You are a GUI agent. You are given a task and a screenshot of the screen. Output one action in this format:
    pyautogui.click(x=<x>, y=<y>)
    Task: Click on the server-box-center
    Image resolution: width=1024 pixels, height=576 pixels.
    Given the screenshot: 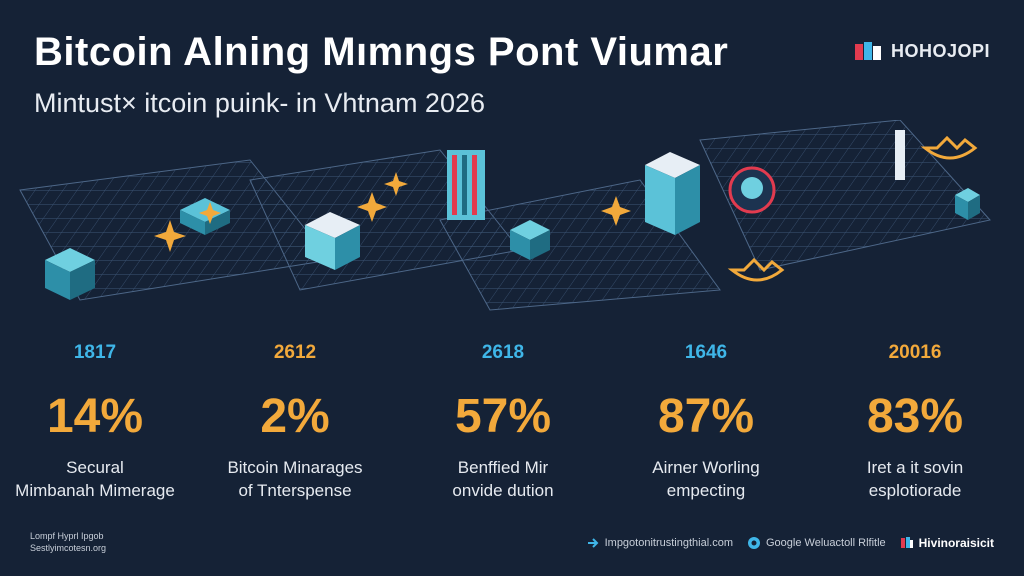 What is the action you would take?
    pyautogui.click(x=530, y=240)
    